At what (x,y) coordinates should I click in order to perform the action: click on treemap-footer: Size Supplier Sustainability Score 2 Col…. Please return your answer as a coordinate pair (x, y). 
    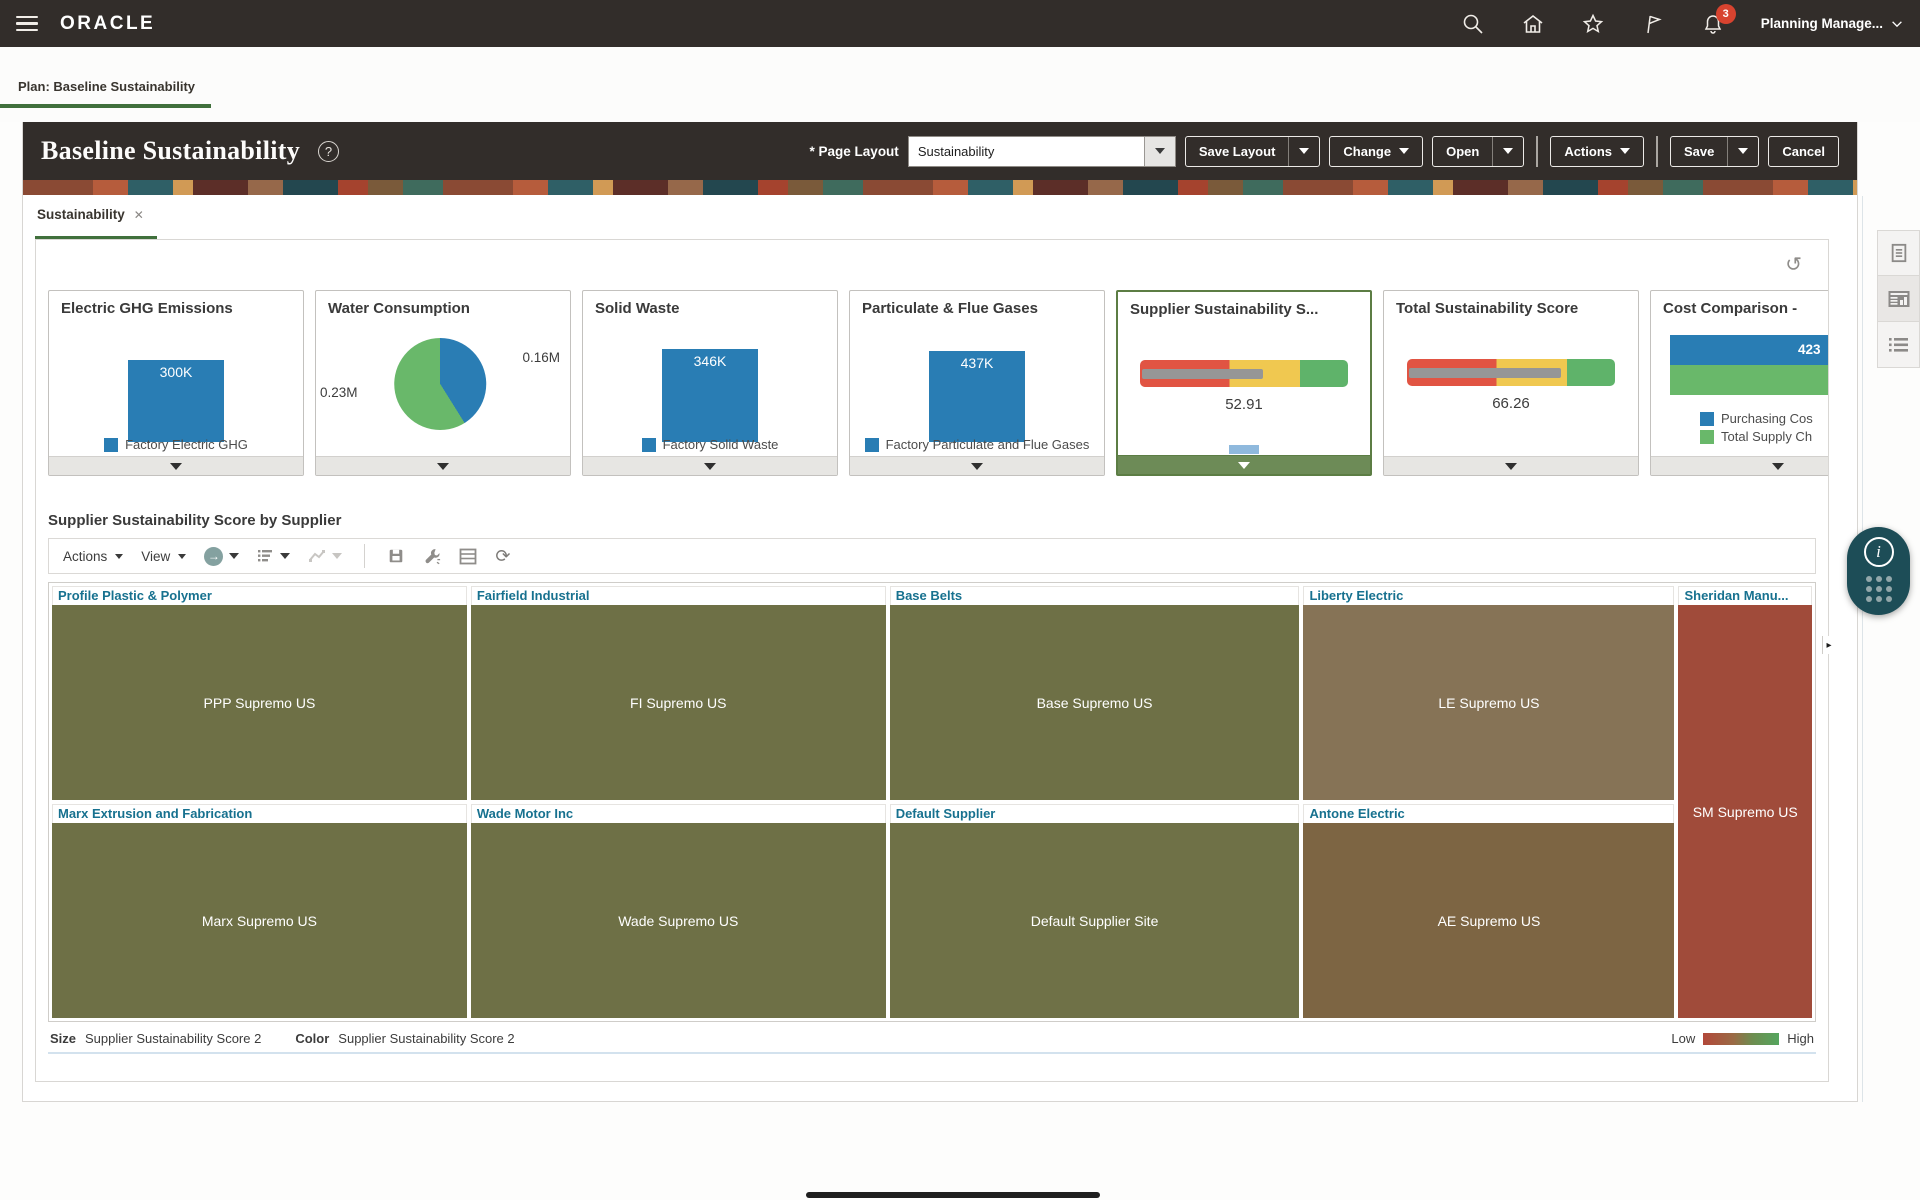
    Looking at the image, I should click on (932, 1038).